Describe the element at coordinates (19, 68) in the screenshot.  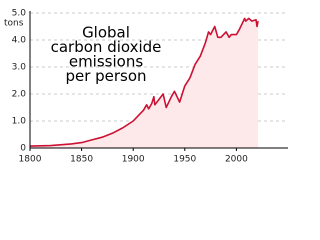
I see `y-tick-label: 3.0` at that location.